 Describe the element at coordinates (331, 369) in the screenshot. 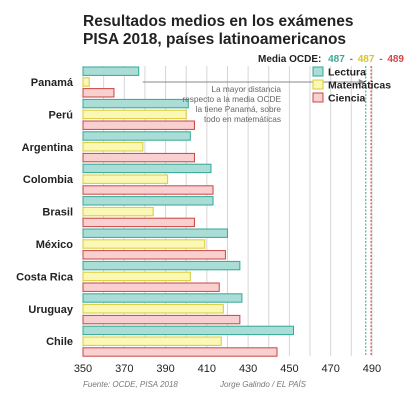

I see `x-tick-label: 470` at that location.